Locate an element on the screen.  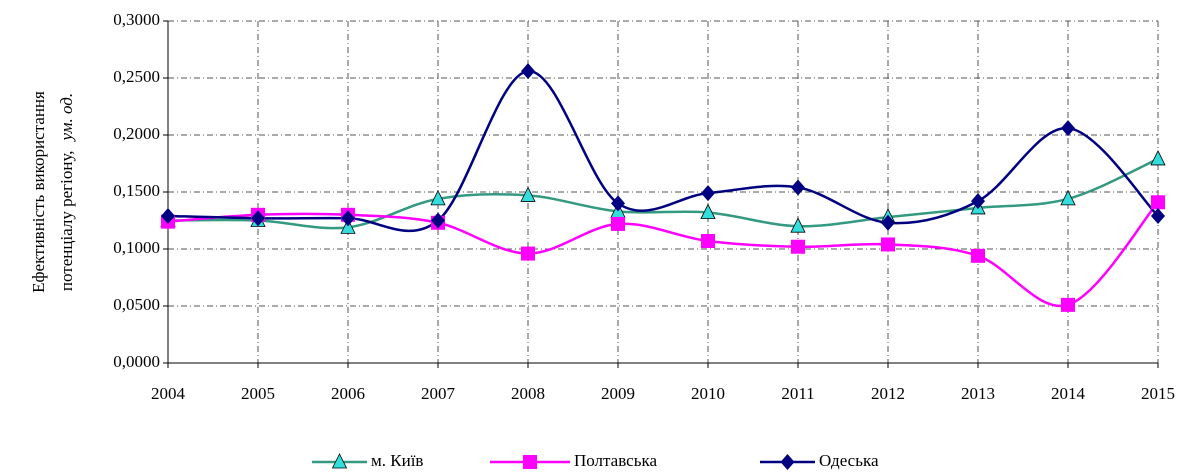
x-tick-label: 2013 is located at coordinates (978, 393).